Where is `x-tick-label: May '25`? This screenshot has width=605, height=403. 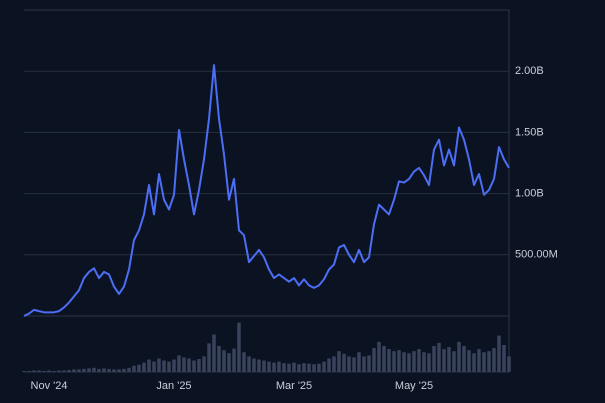
x-tick-label: May '25 is located at coordinates (414, 386).